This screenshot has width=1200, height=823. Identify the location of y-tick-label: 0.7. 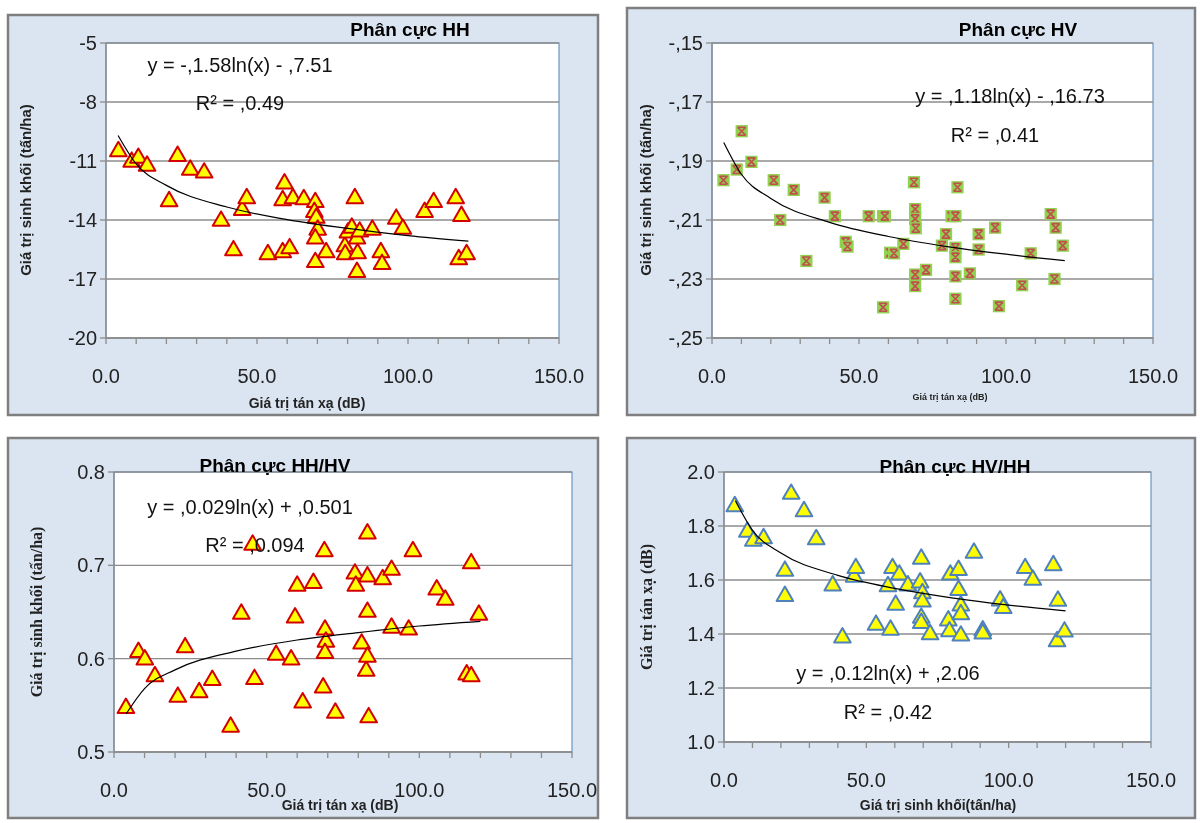
(91, 565).